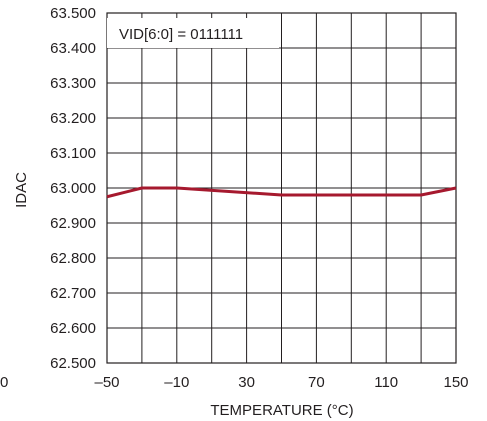 This screenshot has height=421, width=487. Describe the element at coordinates (73, 83) in the screenshot. I see `y-tick-label: 63.300` at that location.